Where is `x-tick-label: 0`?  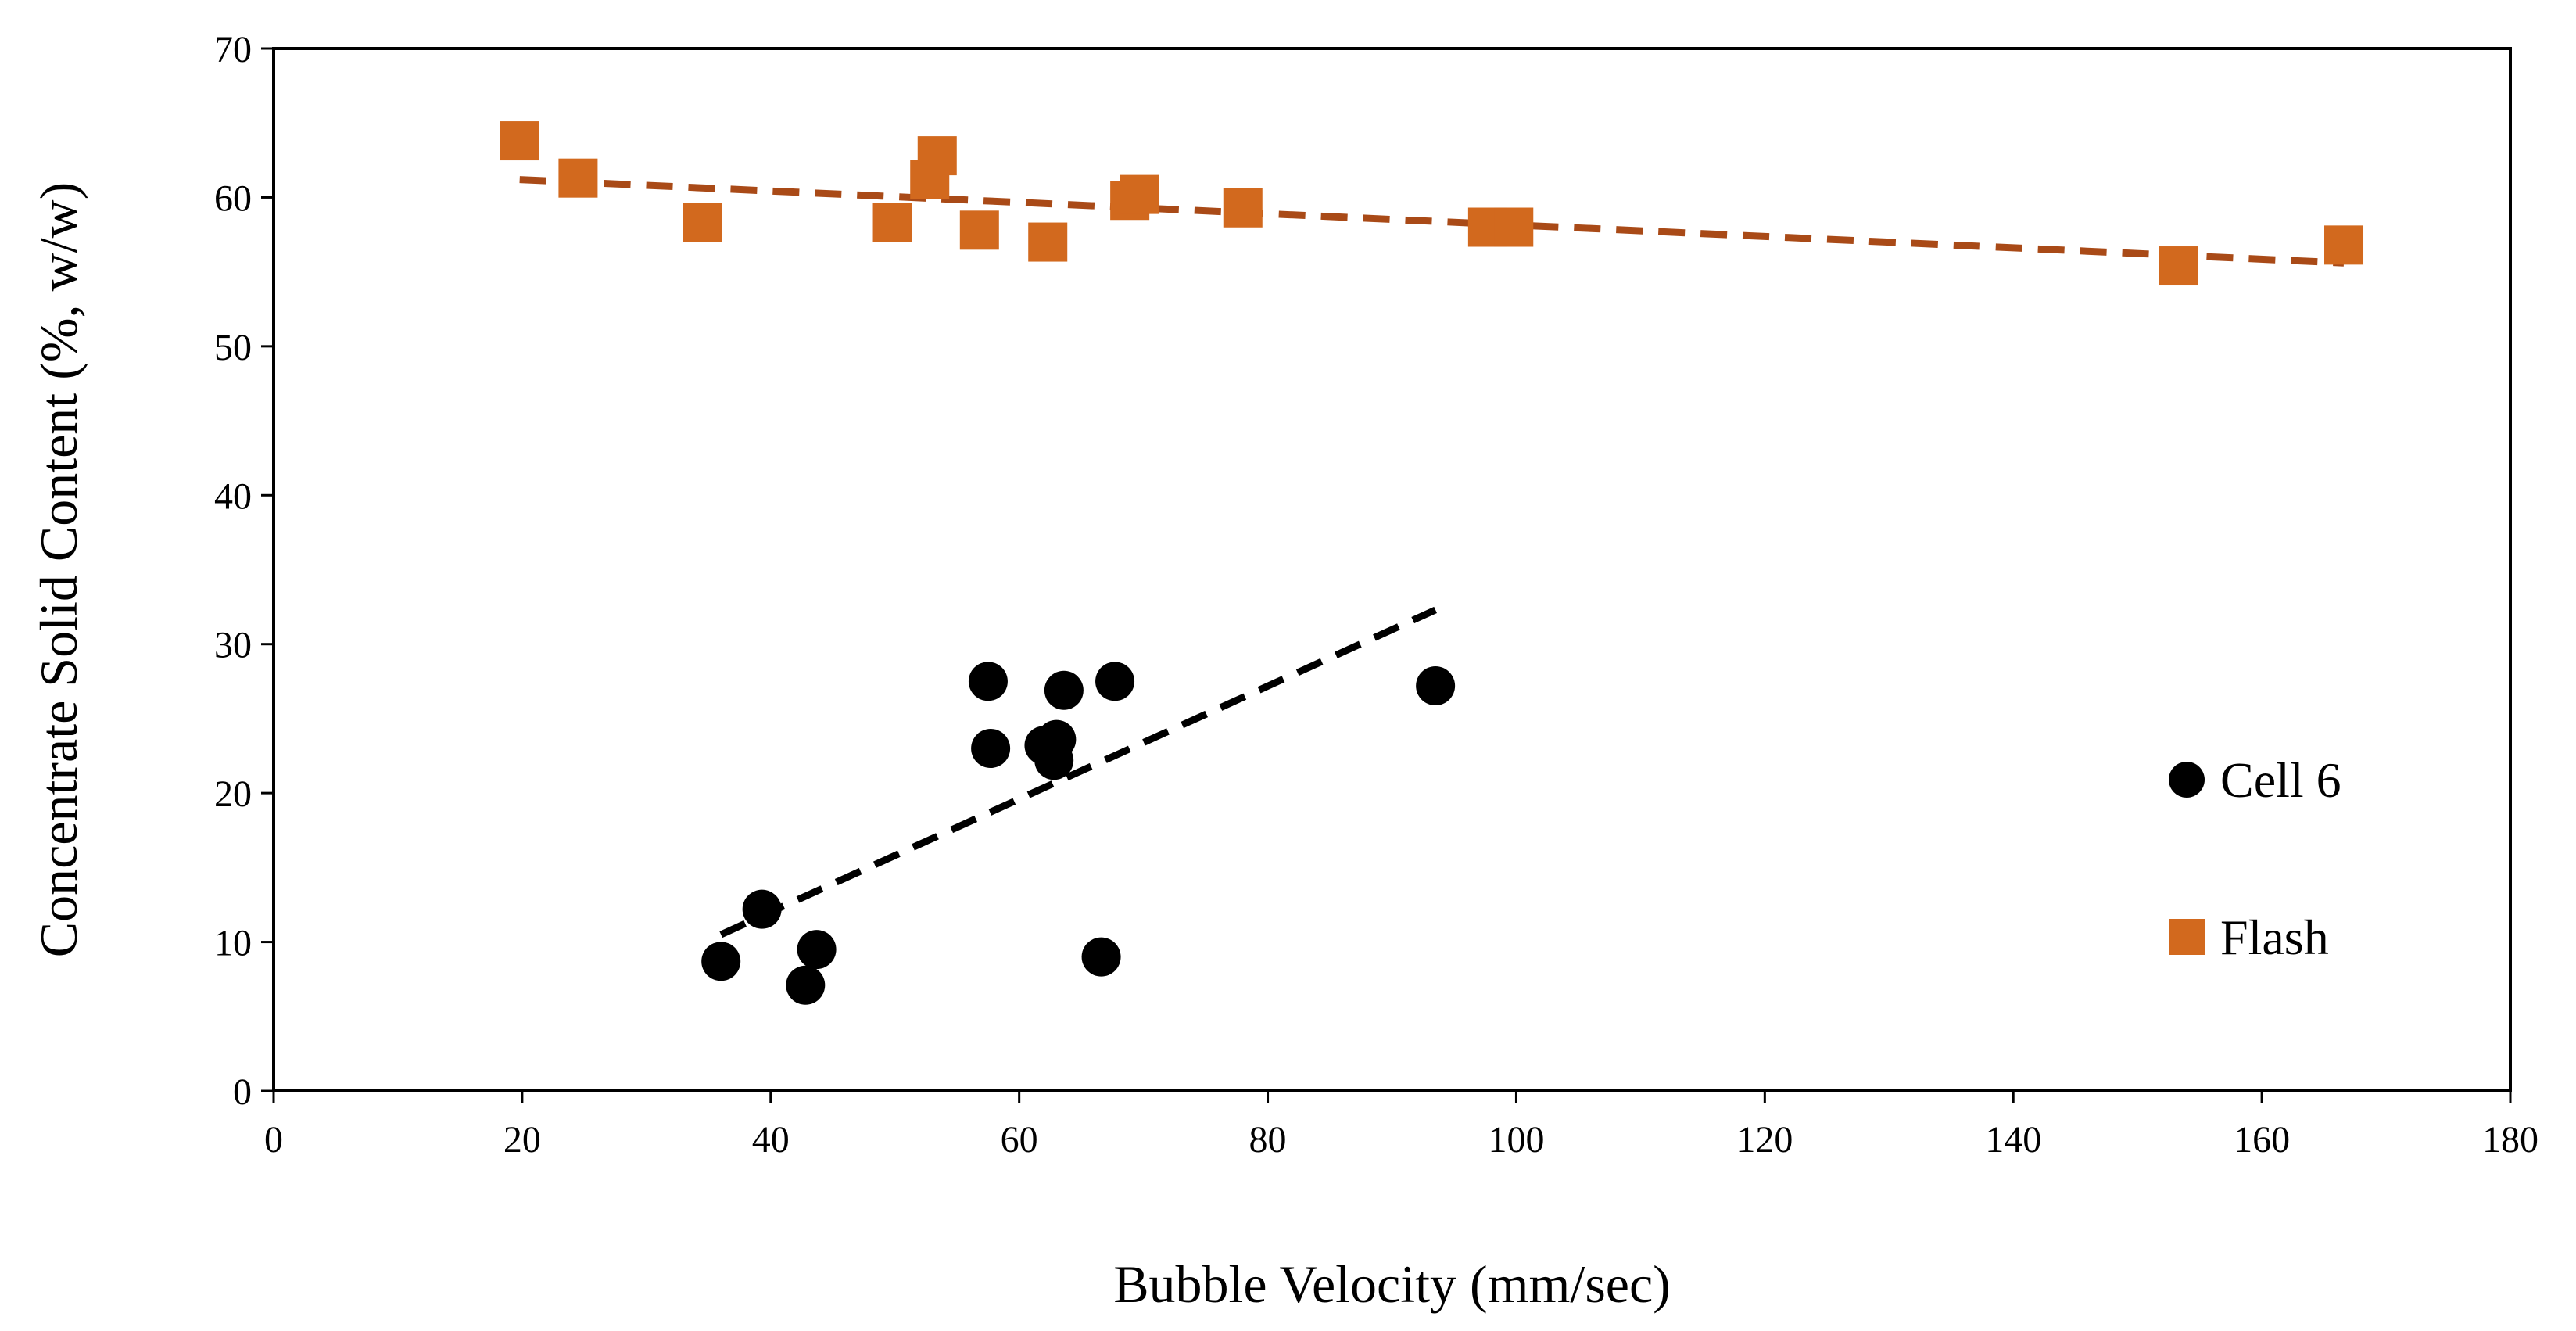 x-tick-label: 0 is located at coordinates (273, 1140).